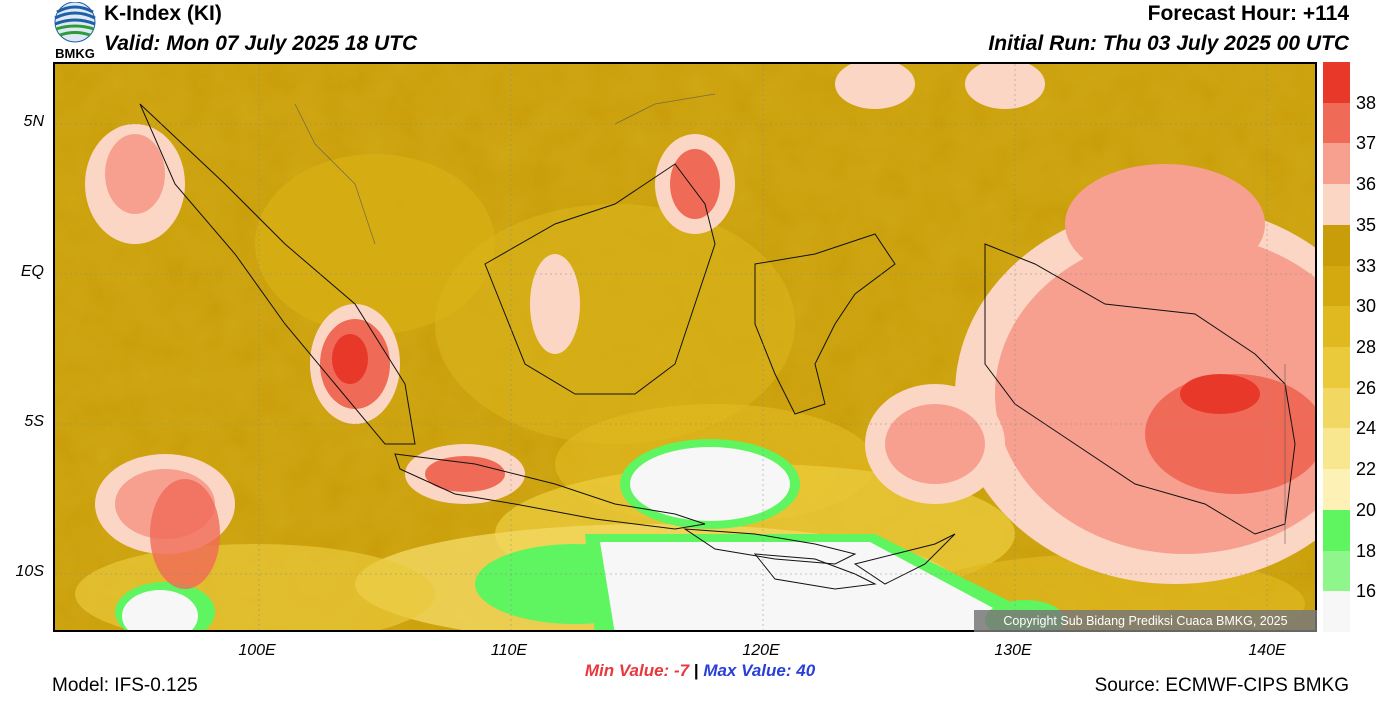  What do you see at coordinates (1366, 347) in the screenshot?
I see `colorbar-label: 28` at bounding box center [1366, 347].